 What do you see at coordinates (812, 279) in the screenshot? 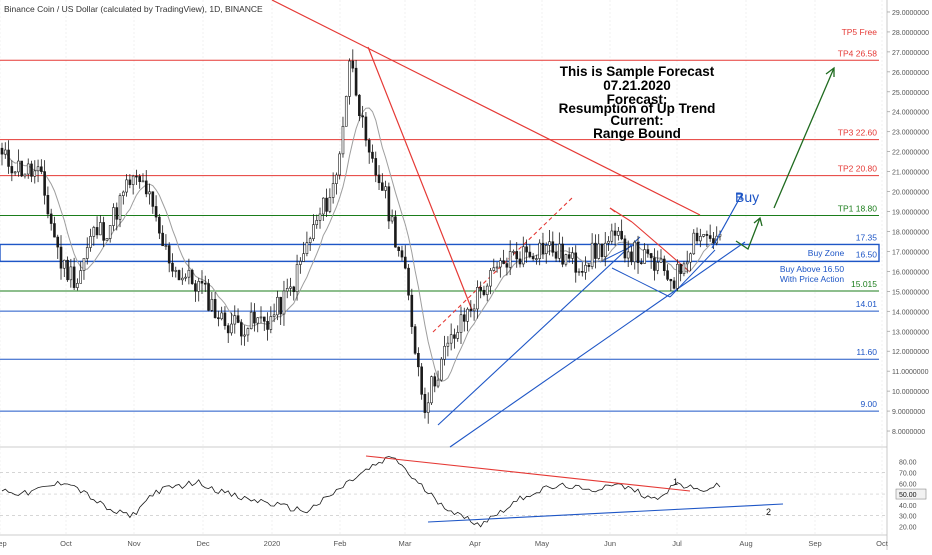
I see `price-action-label: With Price Action` at bounding box center [812, 279].